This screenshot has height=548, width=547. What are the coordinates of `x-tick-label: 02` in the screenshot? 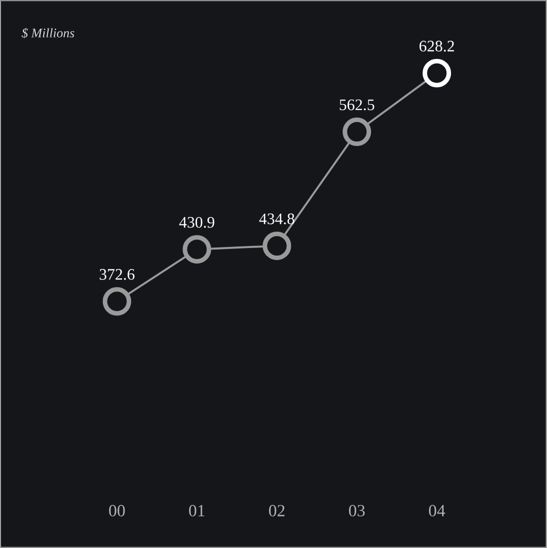 It's located at (277, 510).